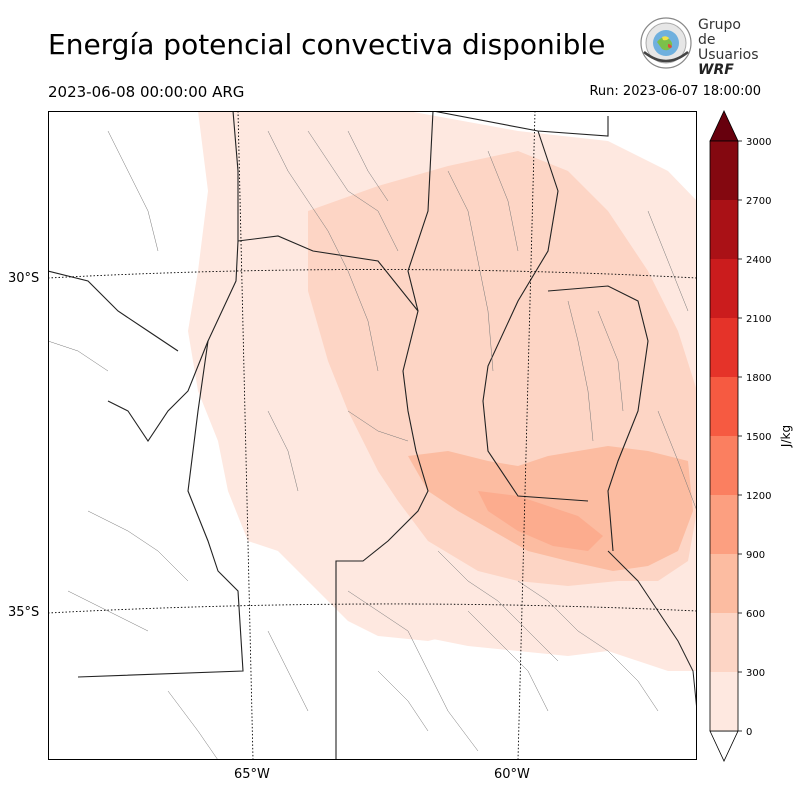 The image size is (800, 800). I want to click on colorbar-extend-min, so click(724, 746).